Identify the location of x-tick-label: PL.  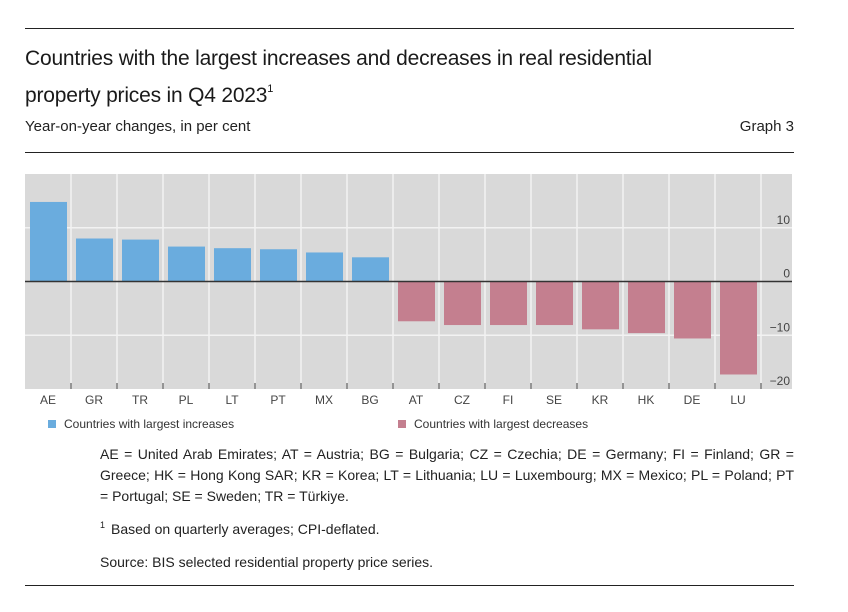
(186, 400).